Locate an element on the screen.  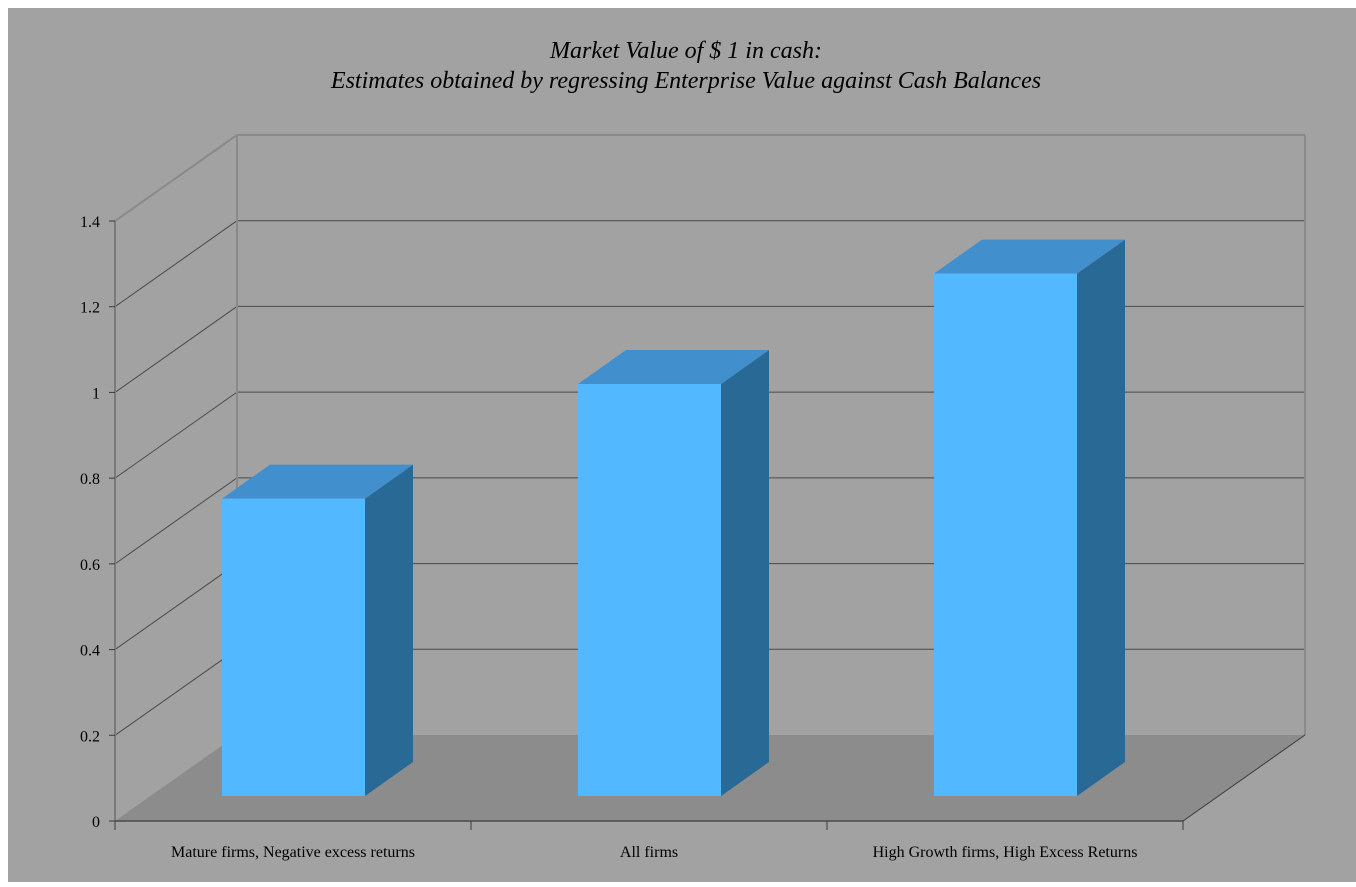
y-axis-tick-labels: 0 0.2 0.4 0.6 0.8 1 1.2 1.4 is located at coordinates (90, 522).